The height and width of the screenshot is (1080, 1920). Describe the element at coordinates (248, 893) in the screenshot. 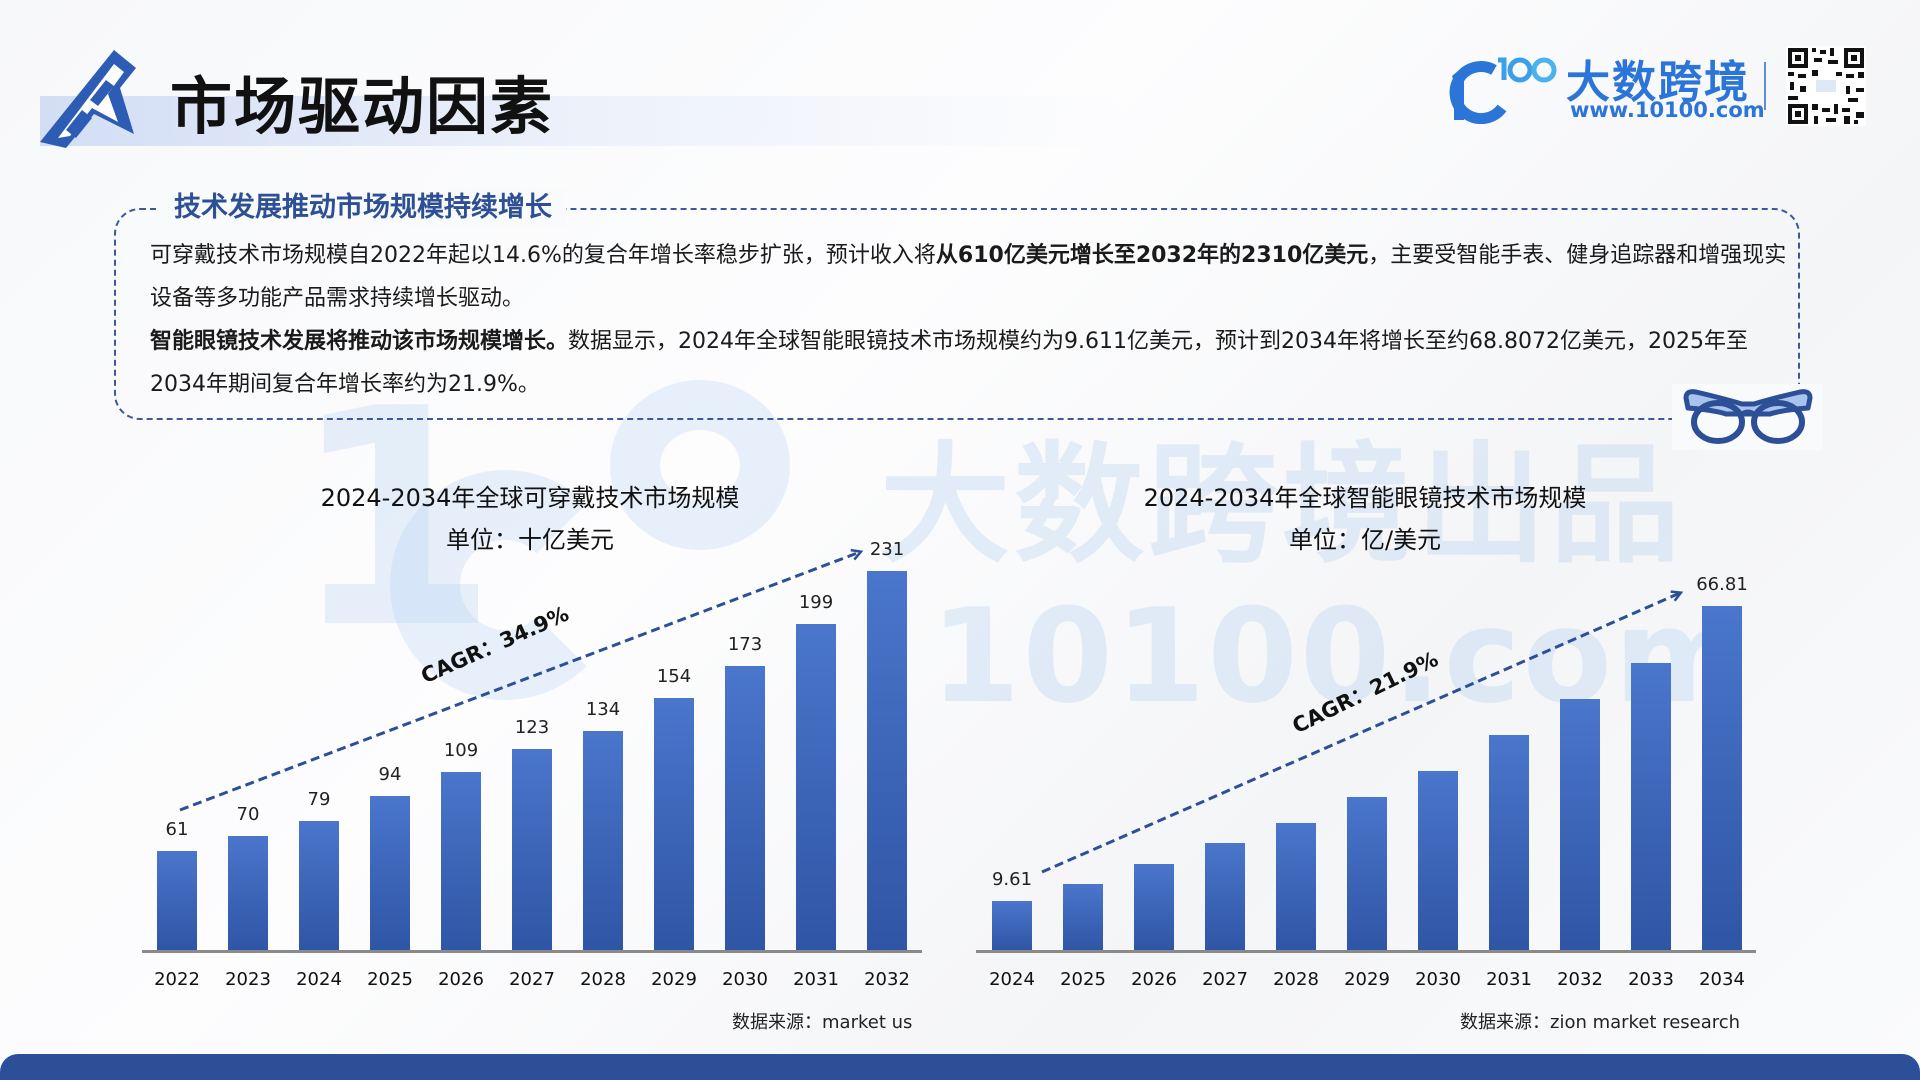

I see `bar-2023` at that location.